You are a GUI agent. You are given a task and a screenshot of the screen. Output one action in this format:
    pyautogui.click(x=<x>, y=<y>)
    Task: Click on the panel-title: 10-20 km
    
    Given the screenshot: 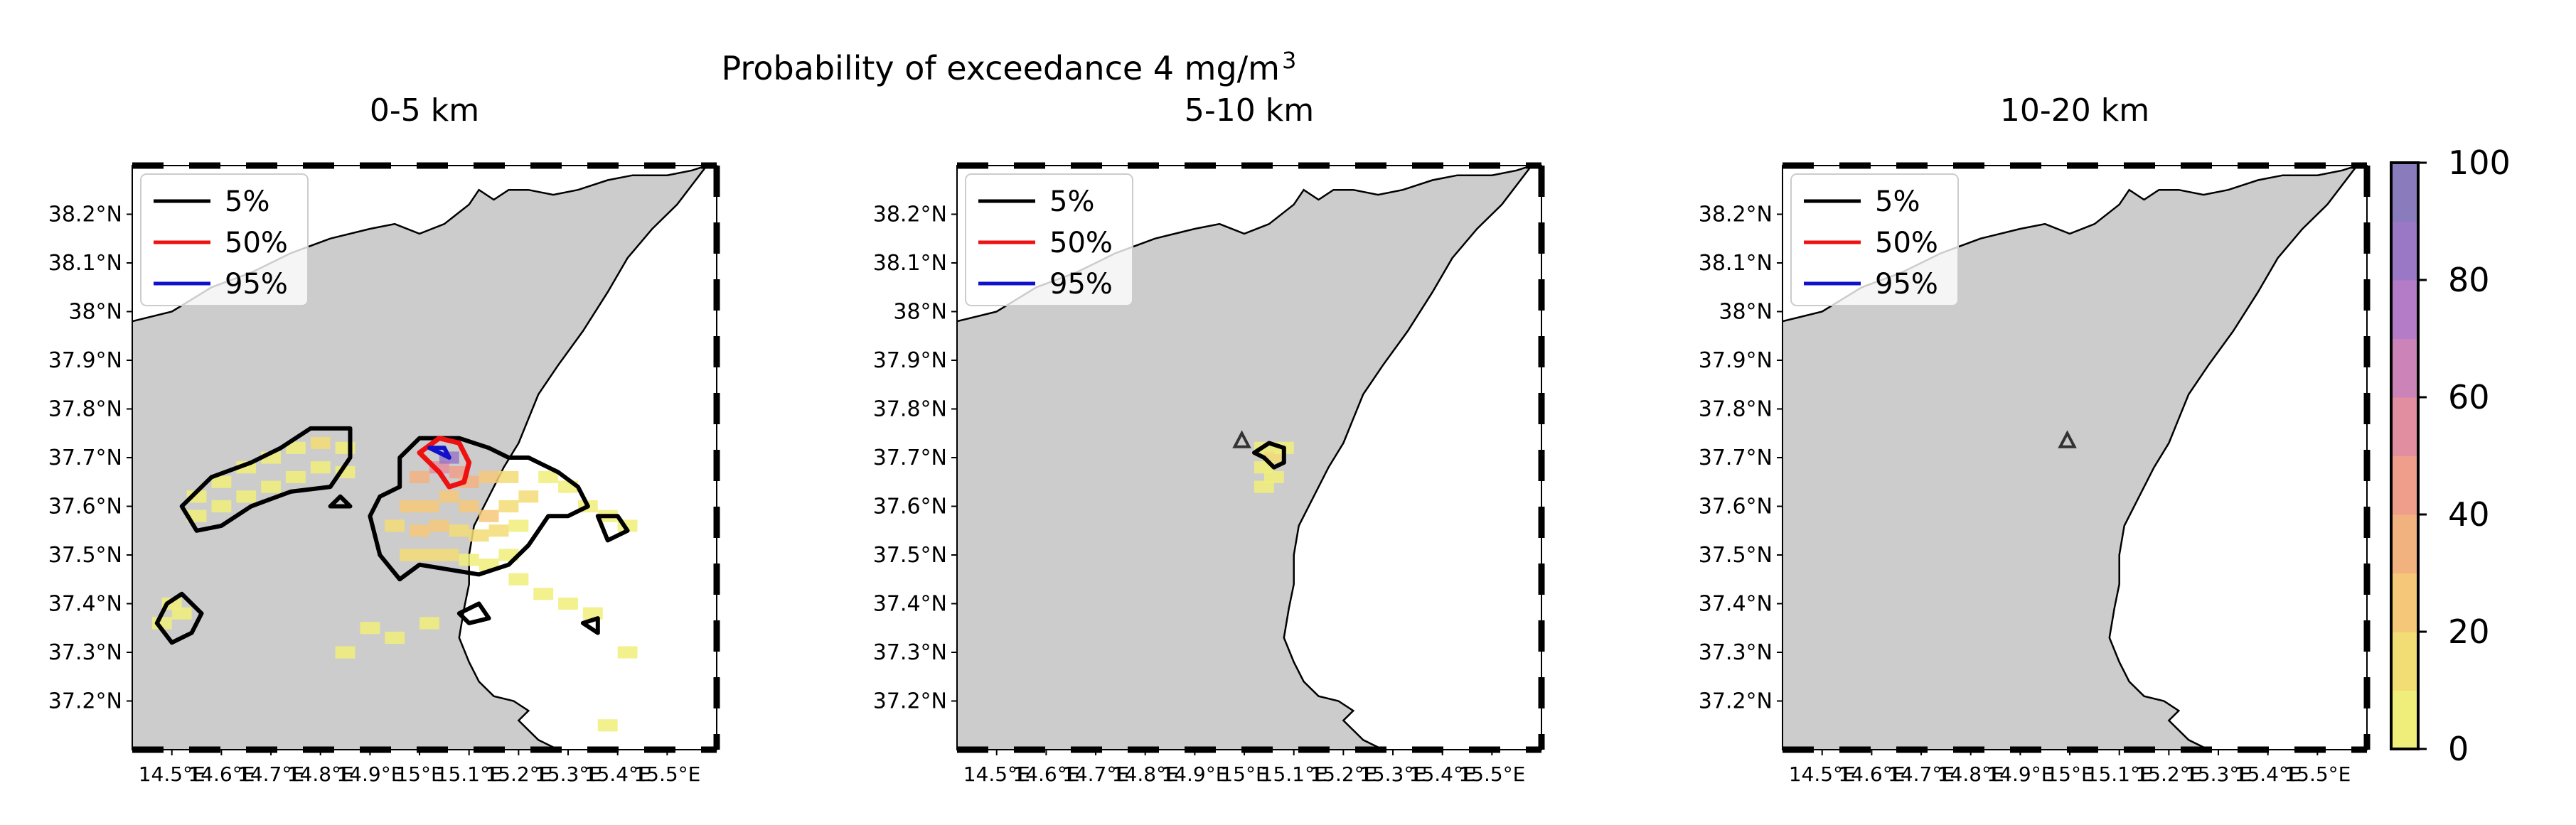 What is the action you would take?
    pyautogui.click(x=2074, y=110)
    